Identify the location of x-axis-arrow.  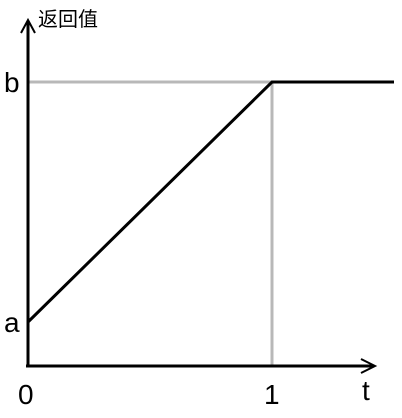
(369, 366).